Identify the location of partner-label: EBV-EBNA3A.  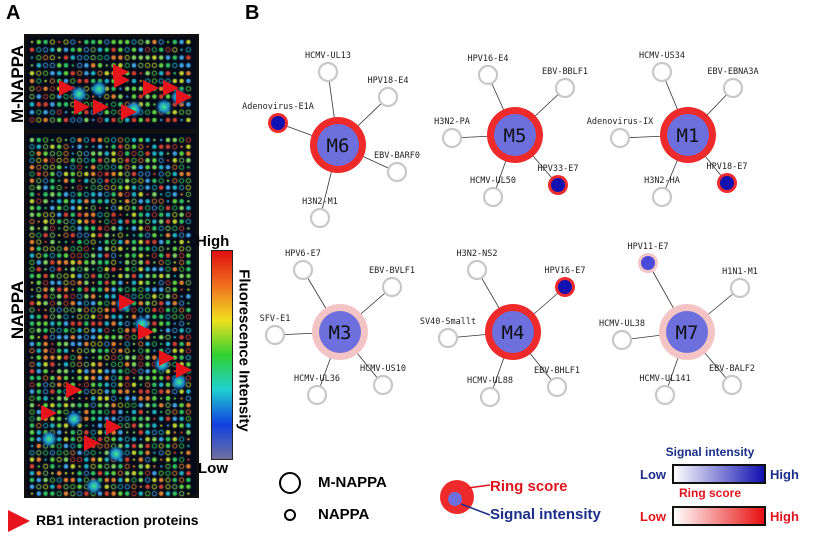
(732, 72).